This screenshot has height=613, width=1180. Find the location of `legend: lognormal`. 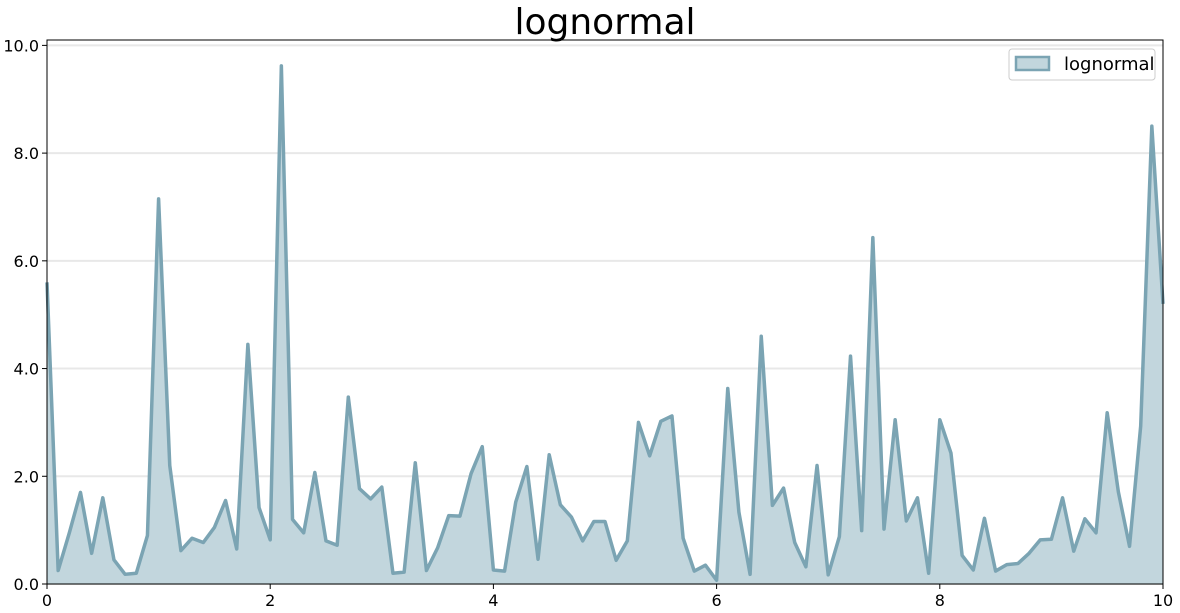

legend: lognormal is located at coordinates (1082, 64).